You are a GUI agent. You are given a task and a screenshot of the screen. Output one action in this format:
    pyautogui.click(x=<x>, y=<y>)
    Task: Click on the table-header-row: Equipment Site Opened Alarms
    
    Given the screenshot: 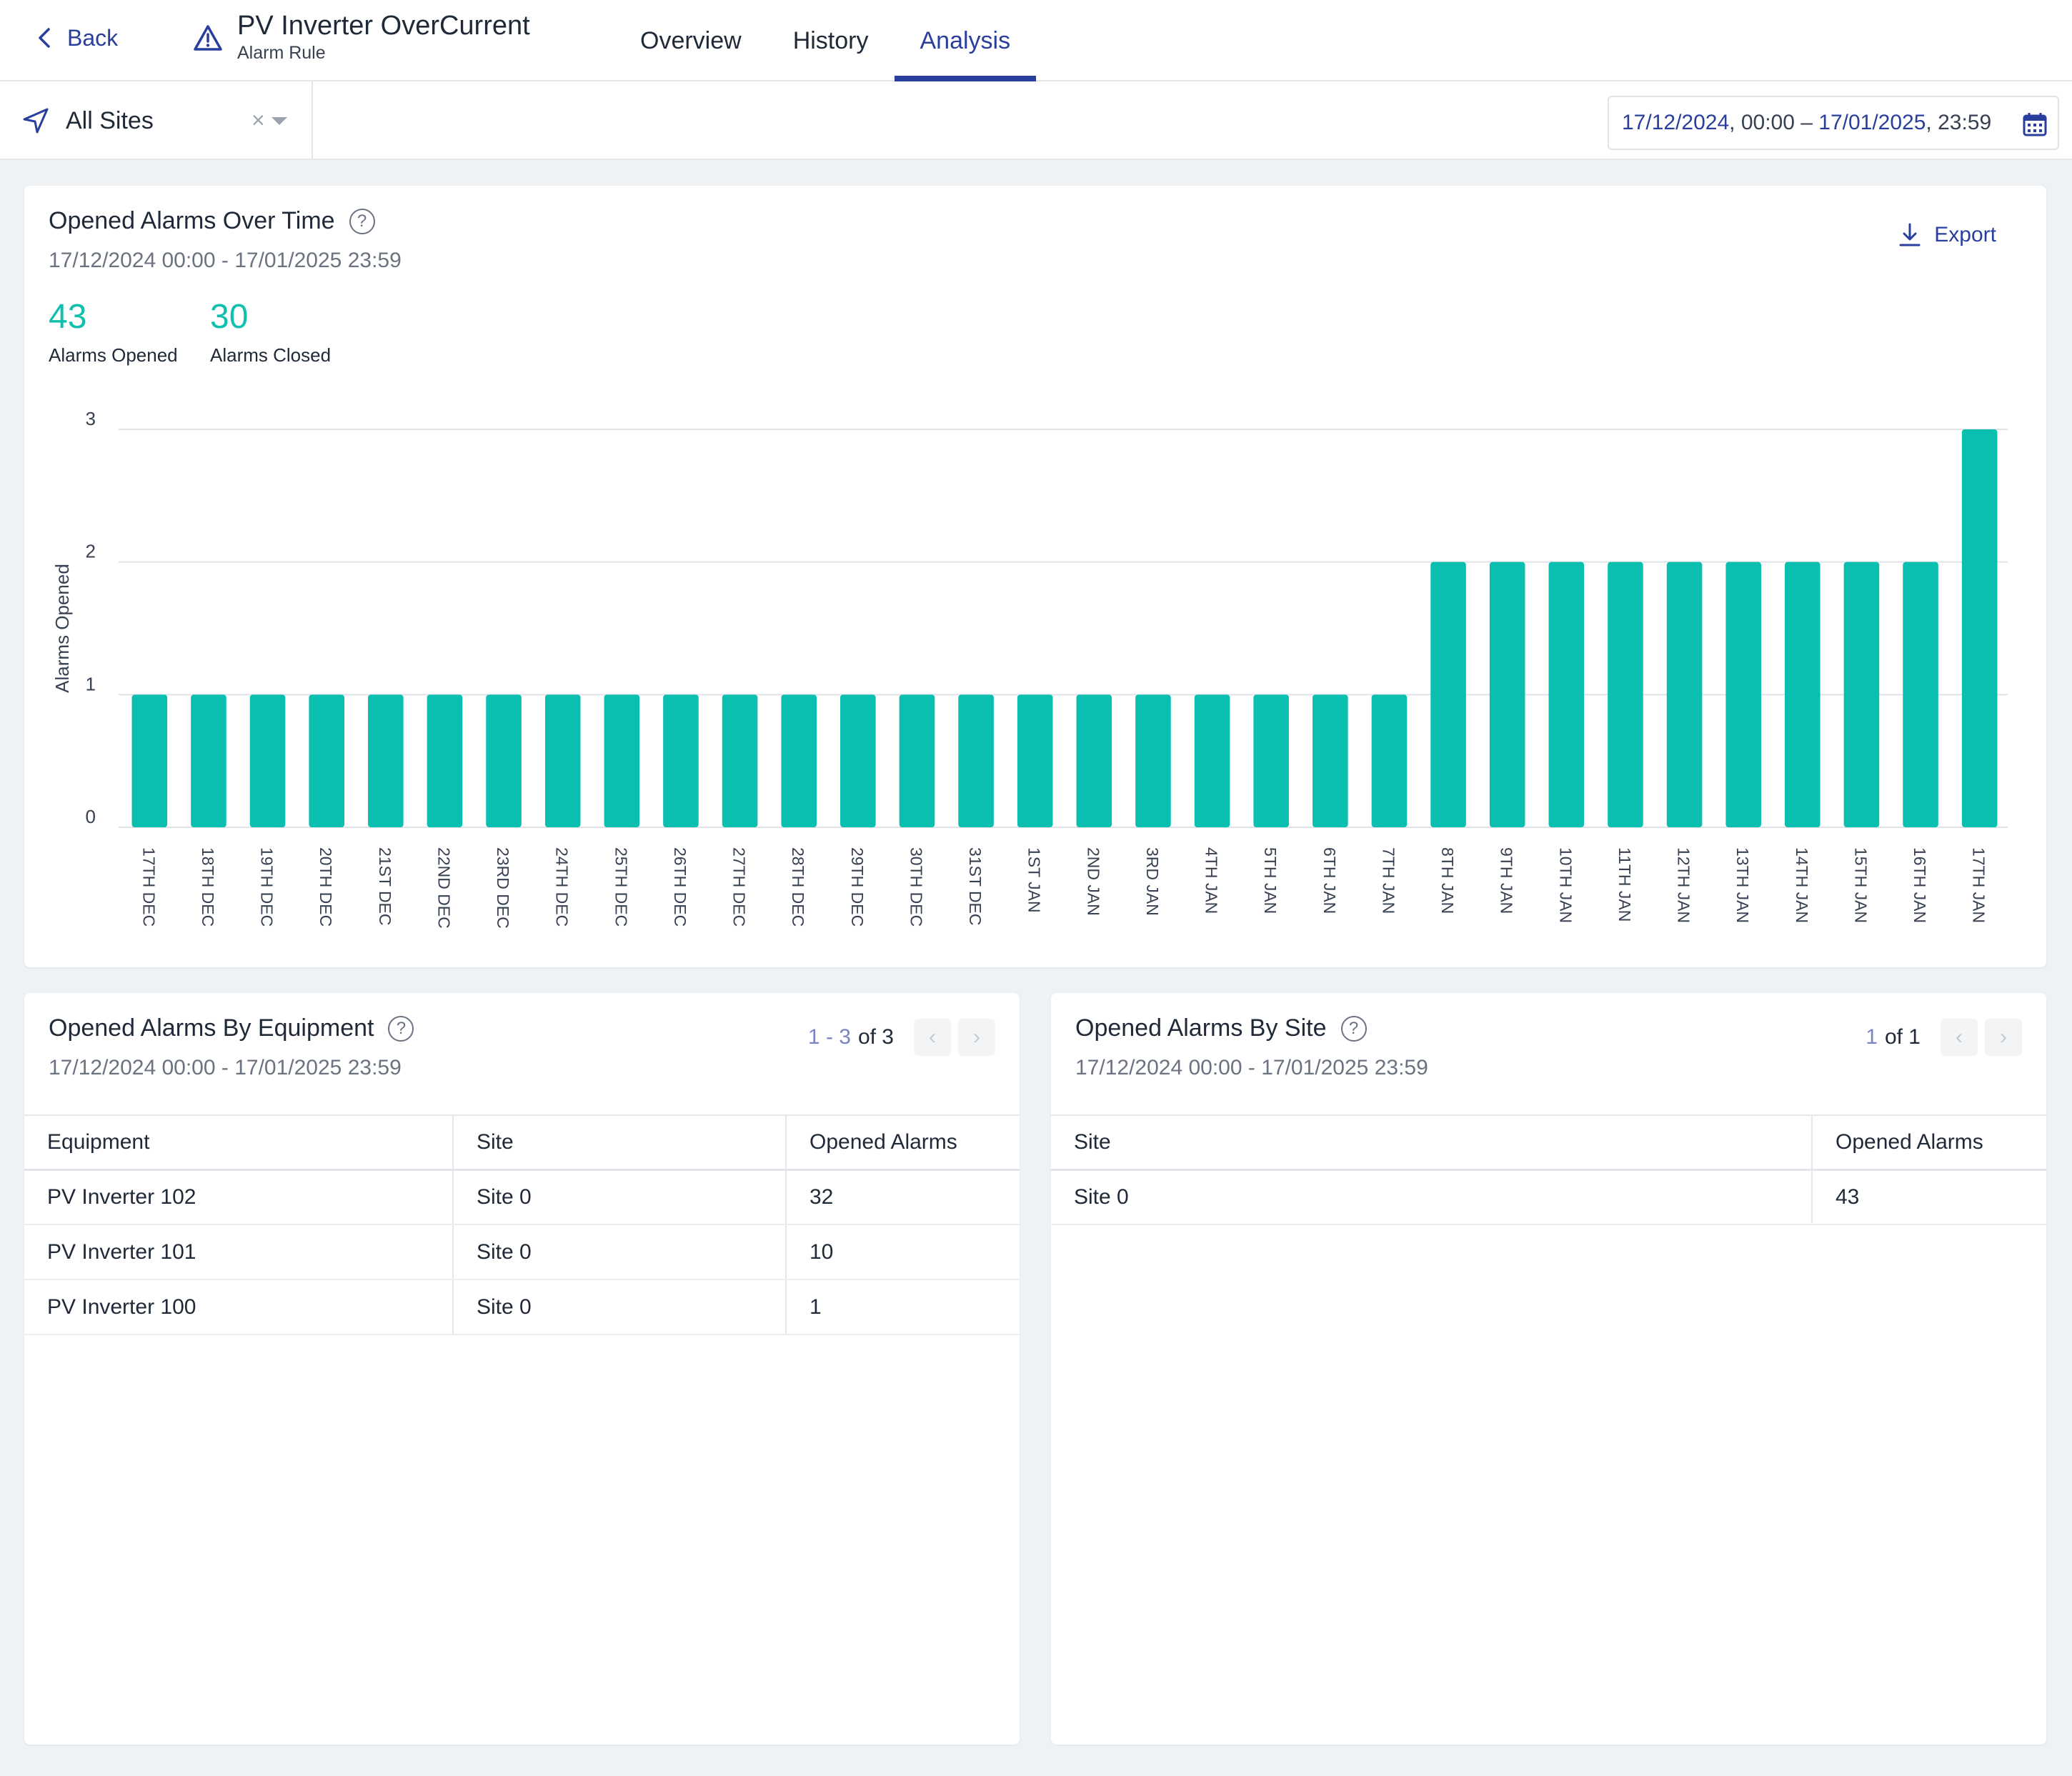 What is the action you would take?
    pyautogui.click(x=522, y=1142)
    